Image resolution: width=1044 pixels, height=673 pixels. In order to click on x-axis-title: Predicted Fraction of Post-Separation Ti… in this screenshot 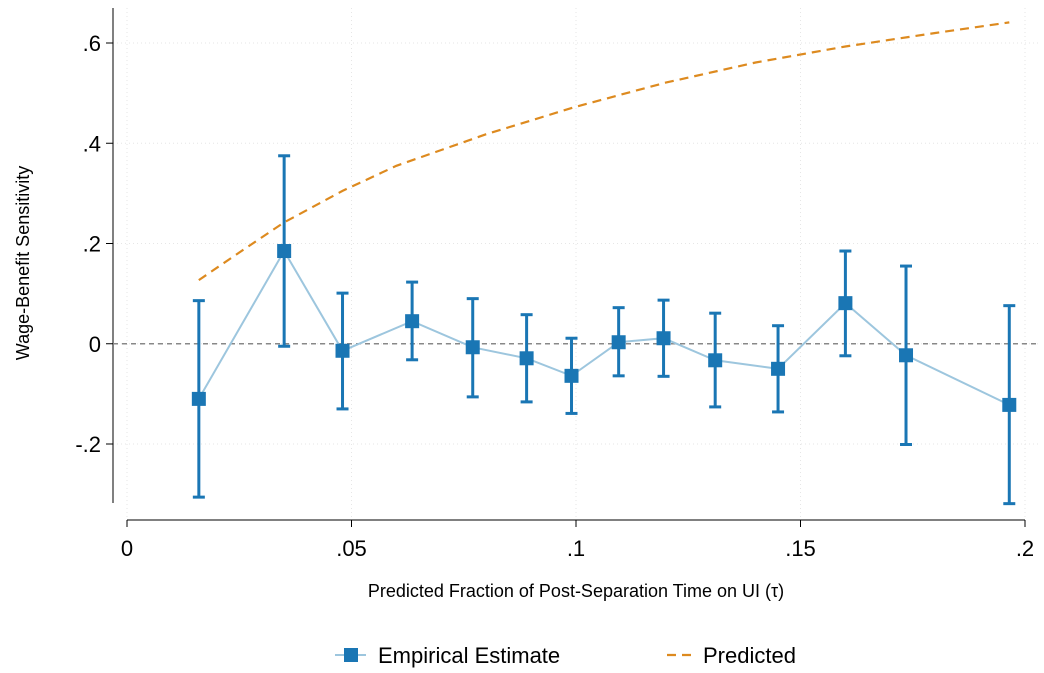, I will do `click(576, 591)`.